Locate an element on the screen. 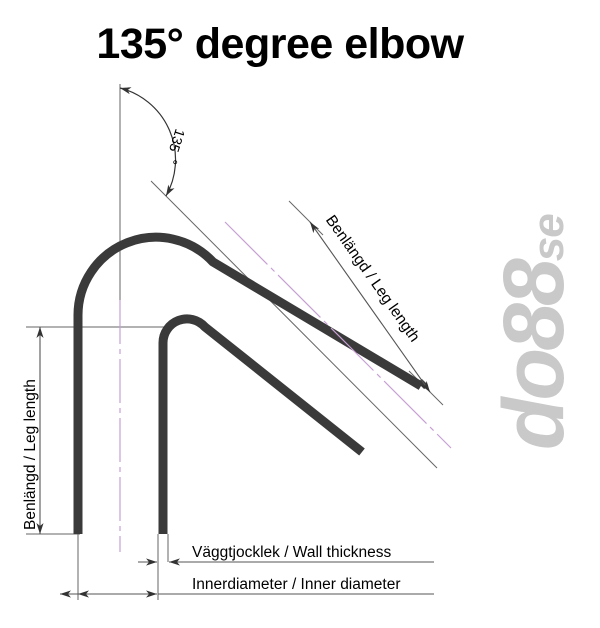 The image size is (600, 628). dimgroup-wall-thickness: Väggtjocklek / Wall thickness is located at coordinates (286, 555).